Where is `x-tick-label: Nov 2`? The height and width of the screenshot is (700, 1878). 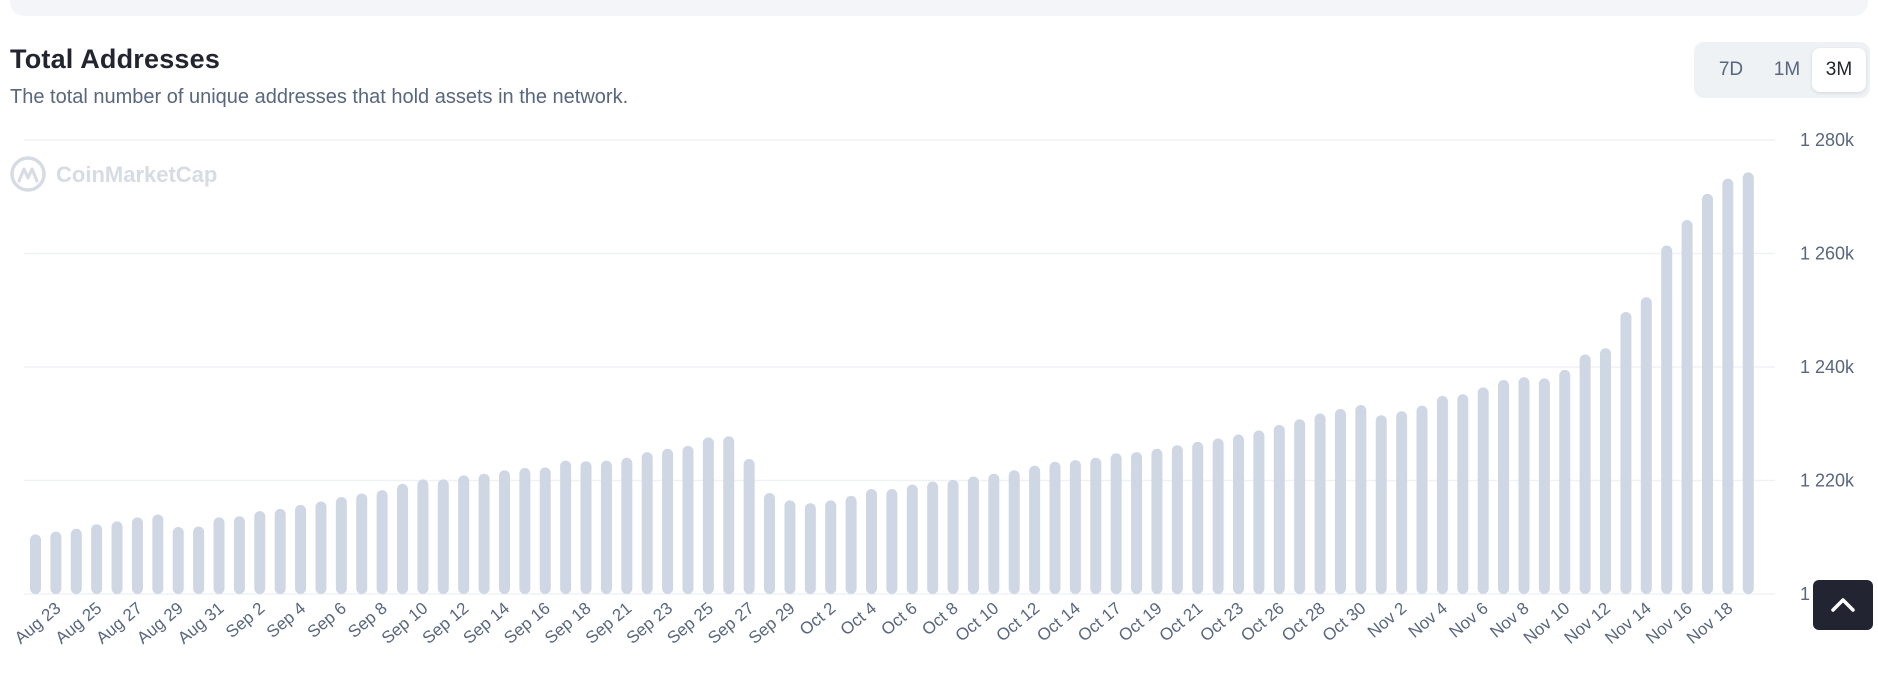 x-tick-label: Nov 2 is located at coordinates (1387, 620).